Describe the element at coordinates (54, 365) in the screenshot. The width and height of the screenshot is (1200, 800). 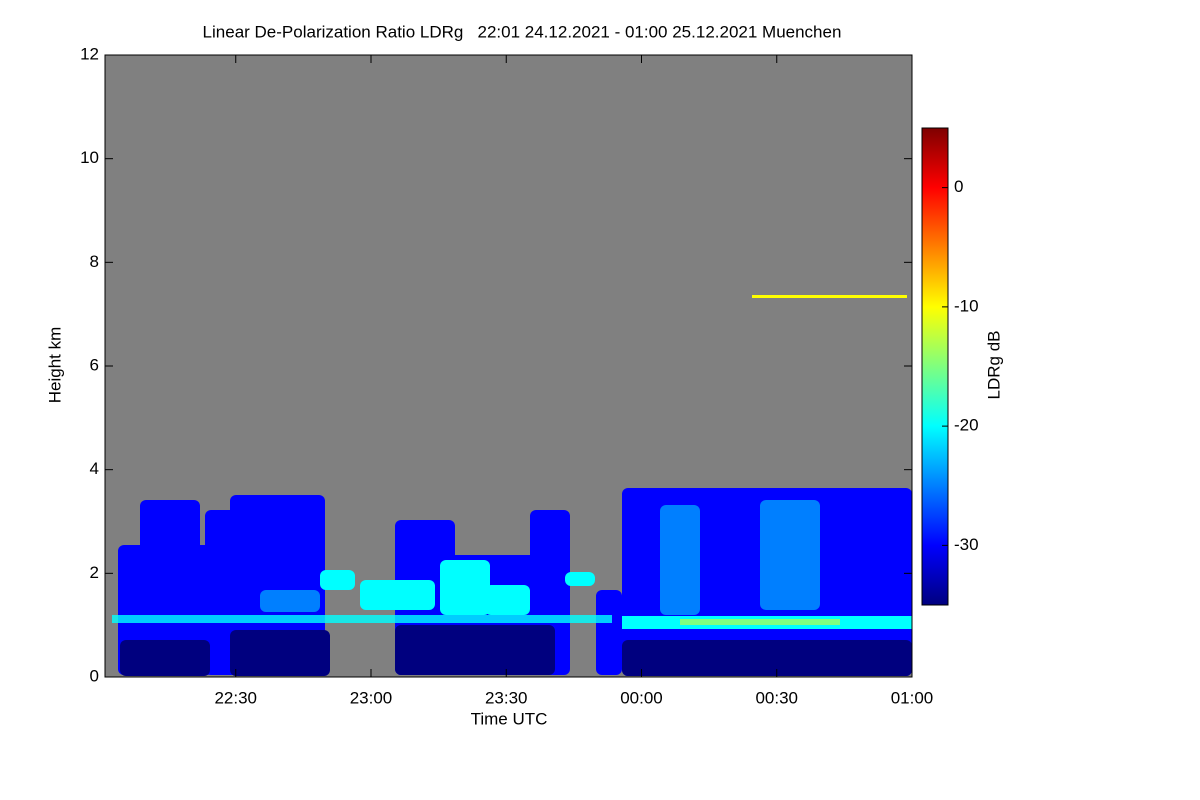
I see `y-axis-label: Height km` at that location.